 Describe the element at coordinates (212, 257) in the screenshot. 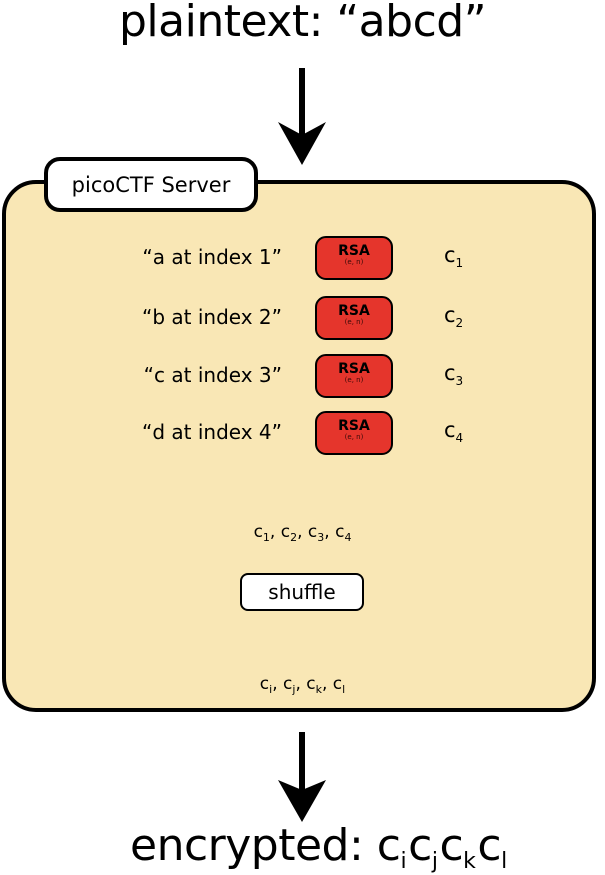

I see `row-text-1: “a at index 1”` at that location.